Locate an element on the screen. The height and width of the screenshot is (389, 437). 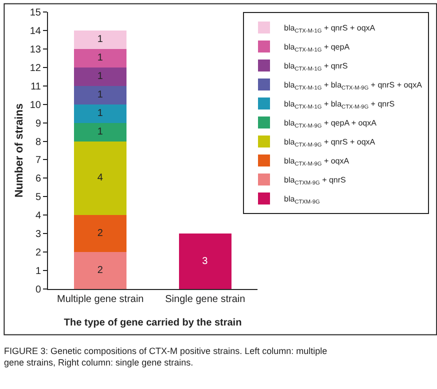
x-tick-label: Single gene strain is located at coordinates (205, 299).